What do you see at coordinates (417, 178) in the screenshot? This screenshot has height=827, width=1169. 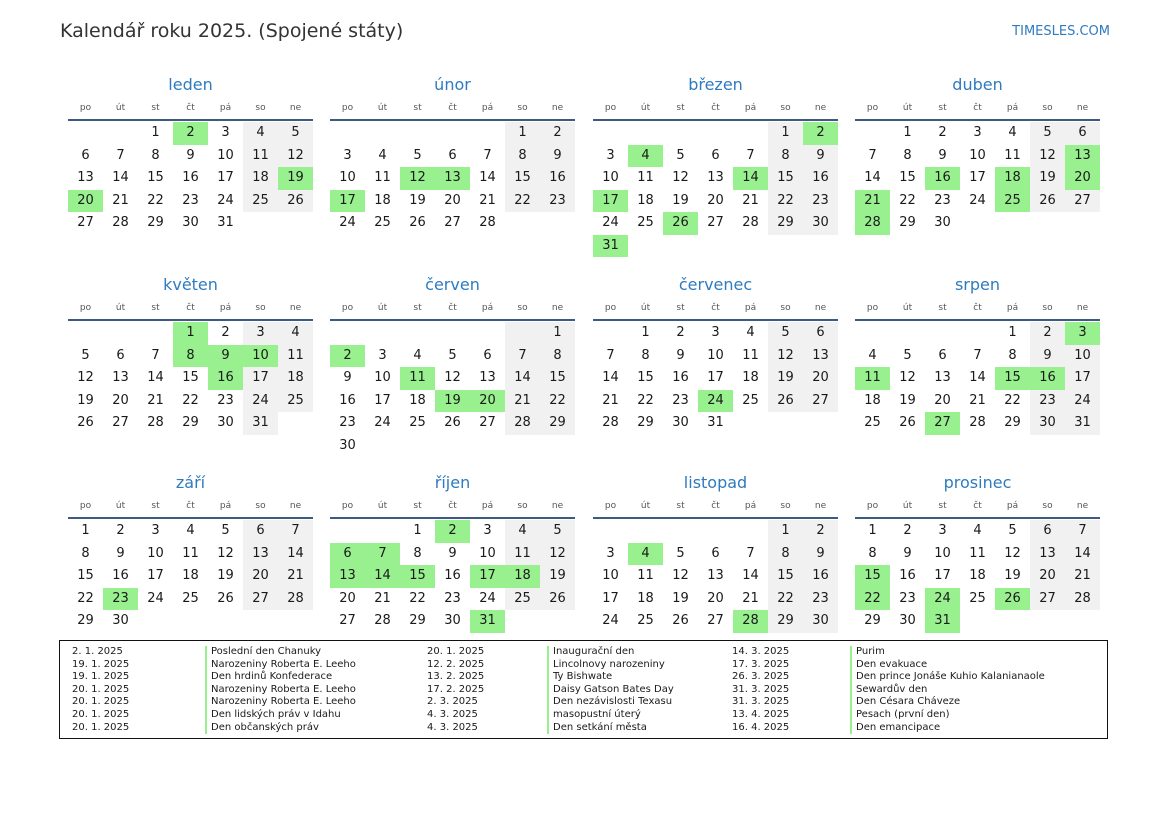 I see `holiday-day-cell: 12` at bounding box center [417, 178].